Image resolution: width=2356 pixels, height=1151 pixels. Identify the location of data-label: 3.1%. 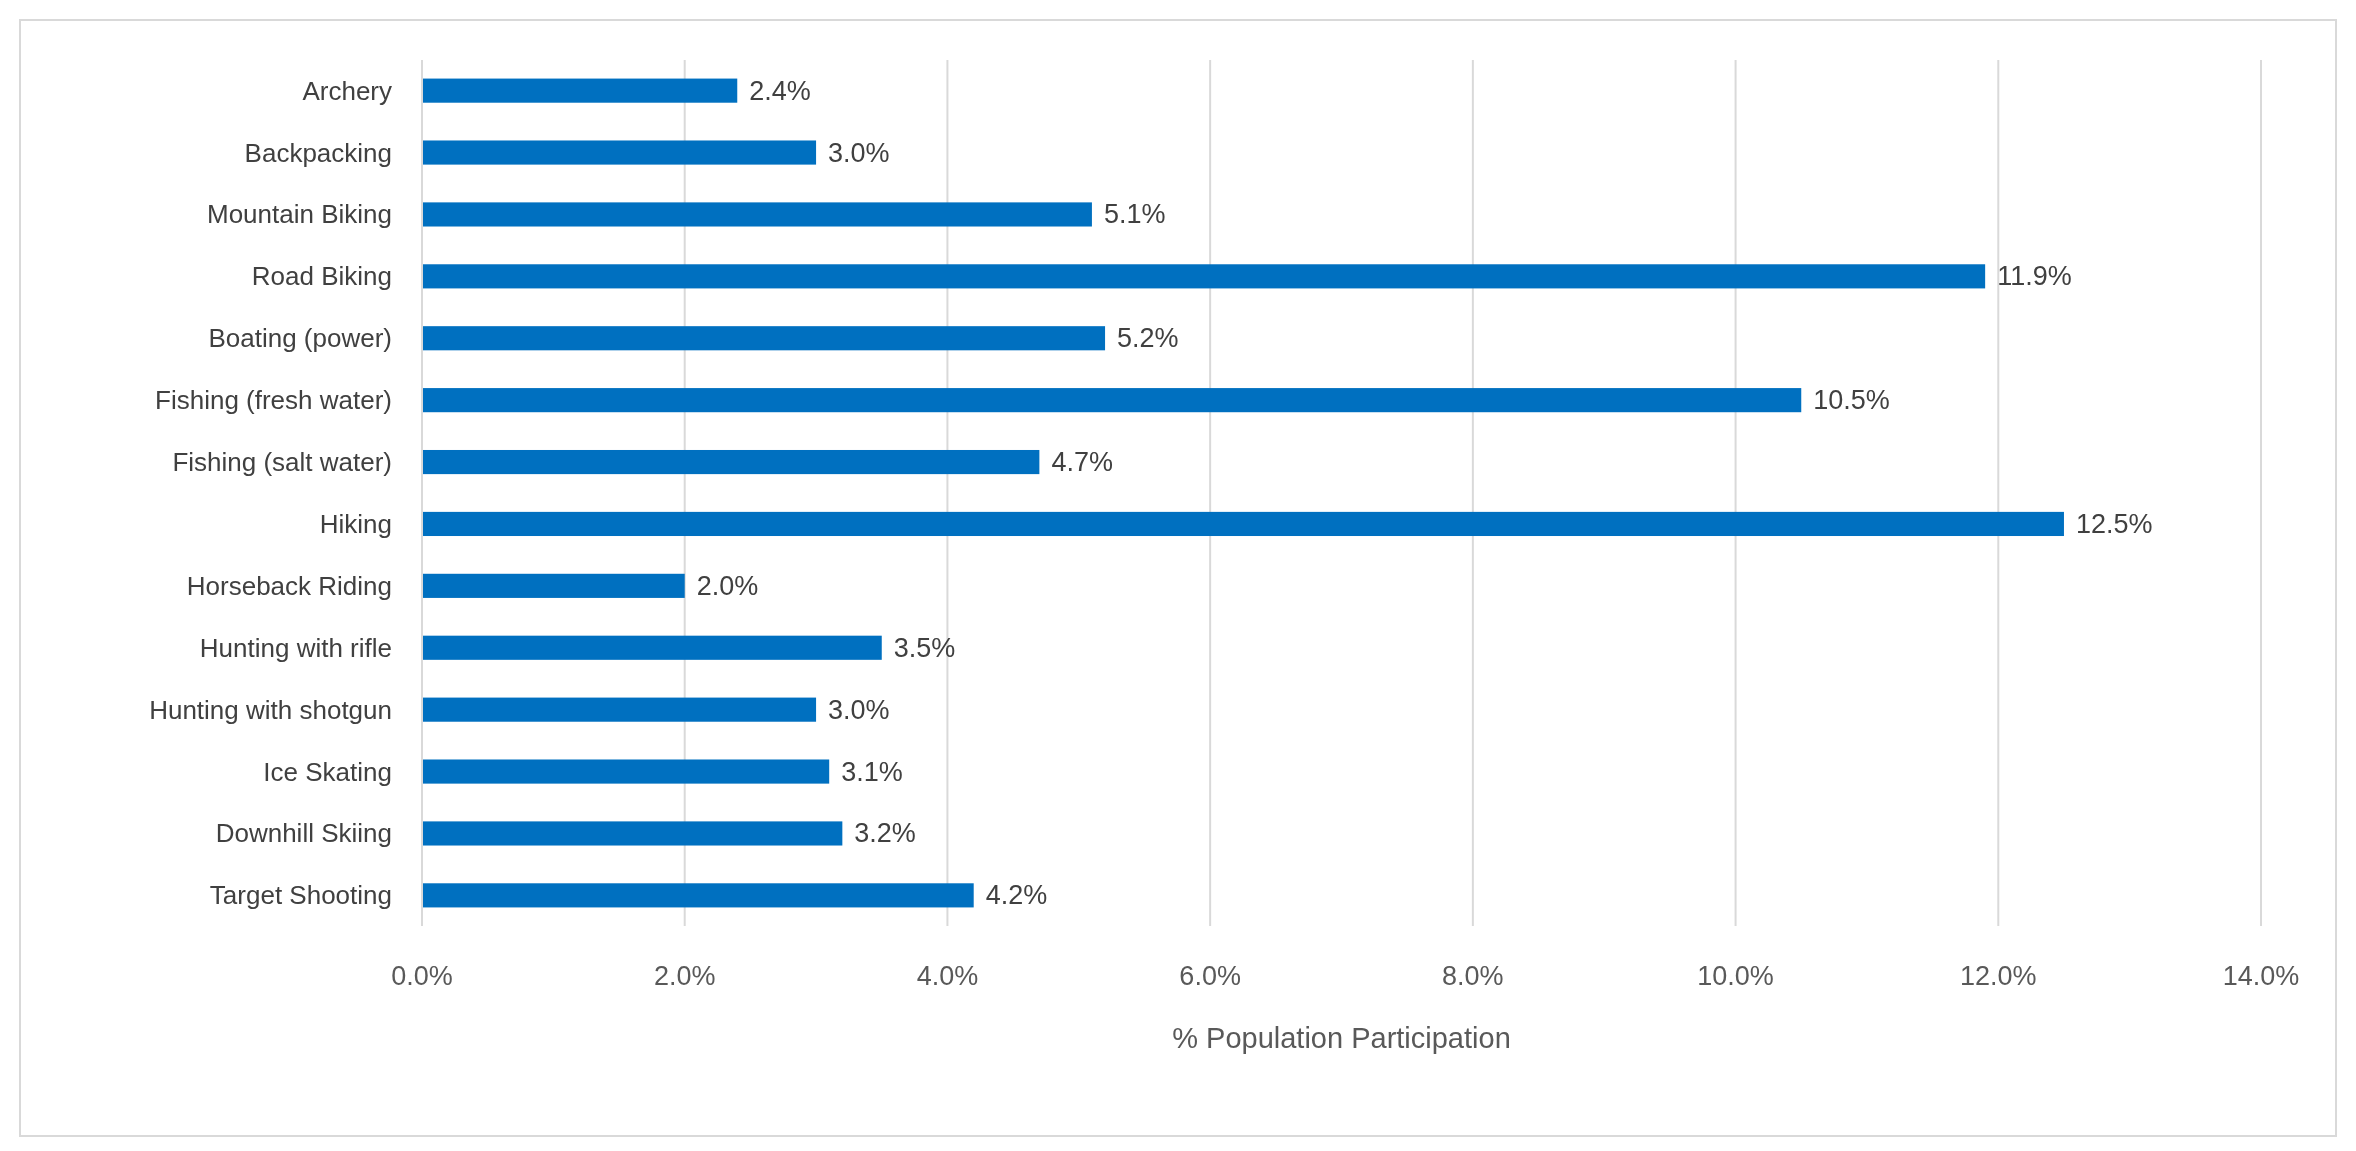
(872, 771).